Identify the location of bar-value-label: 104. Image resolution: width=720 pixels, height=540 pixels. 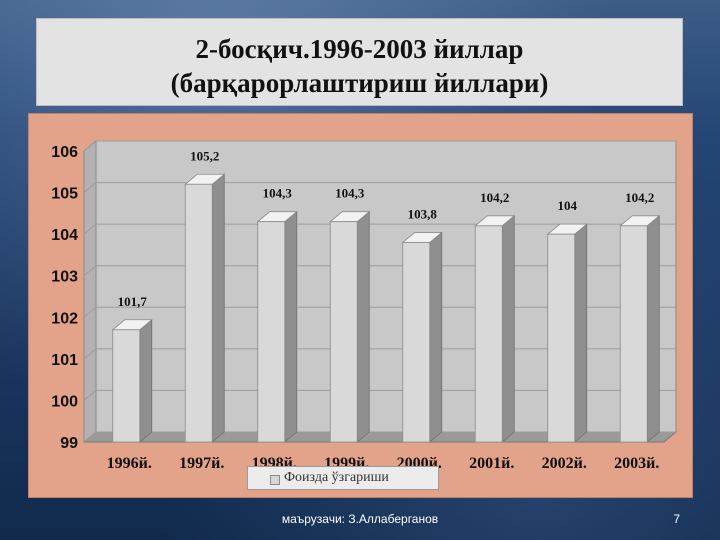
(568, 205).